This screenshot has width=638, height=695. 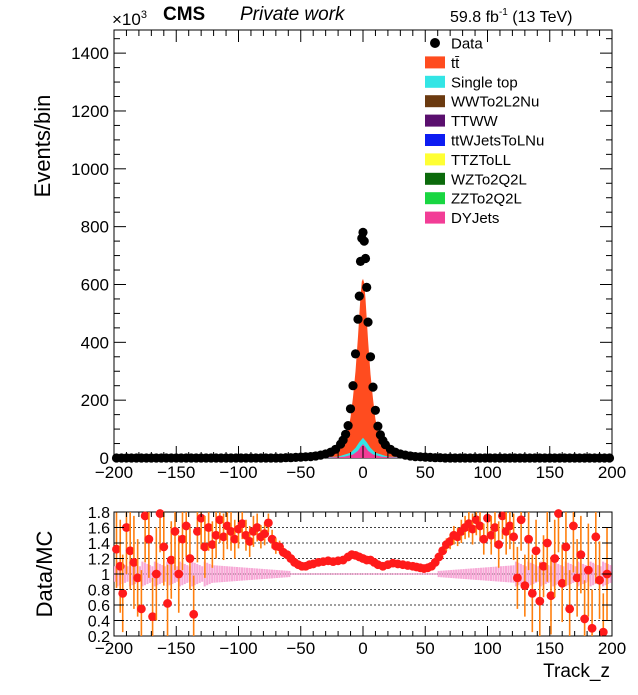 What do you see at coordinates (105, 575) in the screenshot?
I see `ratio-y-tick-label: 1` at bounding box center [105, 575].